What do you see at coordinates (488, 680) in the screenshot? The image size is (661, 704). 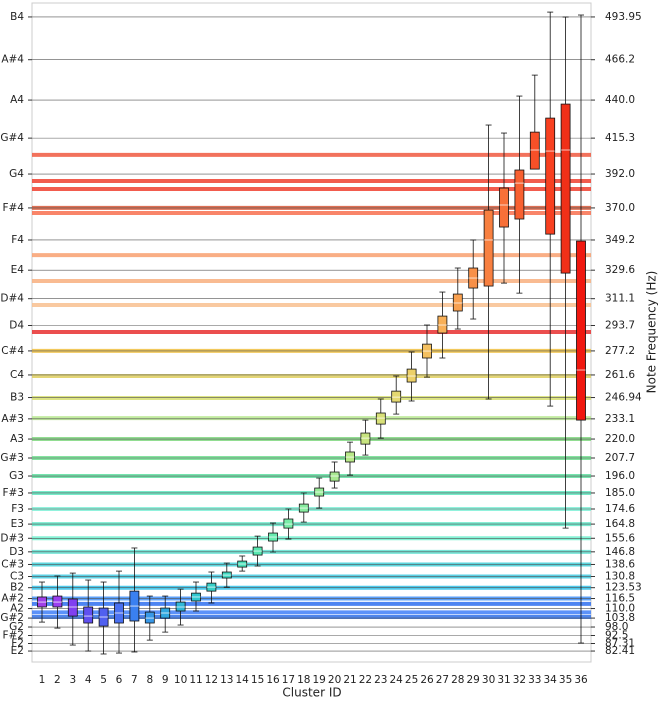 I see `x-tick-label: 30` at bounding box center [488, 680].